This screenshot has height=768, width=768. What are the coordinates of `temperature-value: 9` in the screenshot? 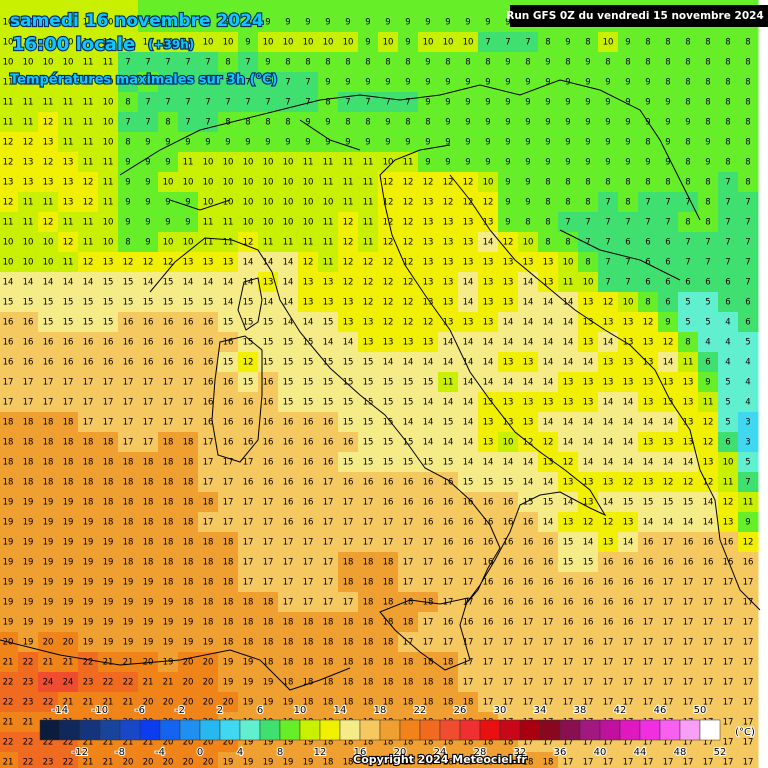 It's located at (187, 223).